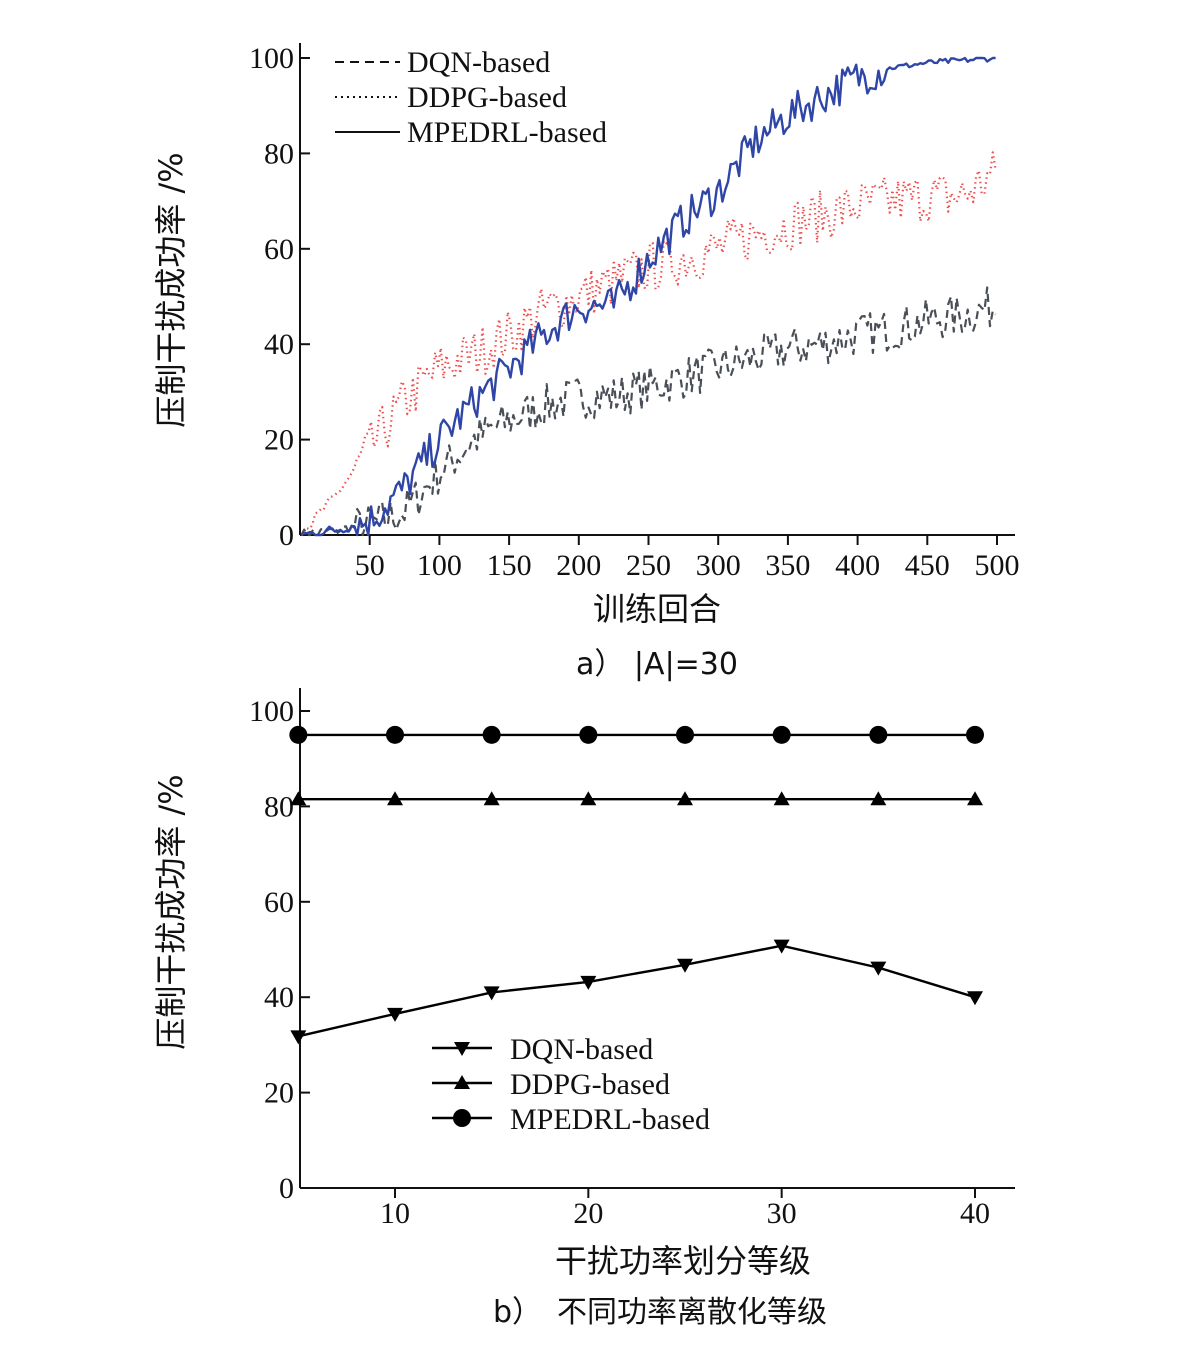 The image size is (1200, 1349). What do you see at coordinates (610, 1119) in the screenshot?
I see `legend-b-label: MPEDRL-based` at bounding box center [610, 1119].